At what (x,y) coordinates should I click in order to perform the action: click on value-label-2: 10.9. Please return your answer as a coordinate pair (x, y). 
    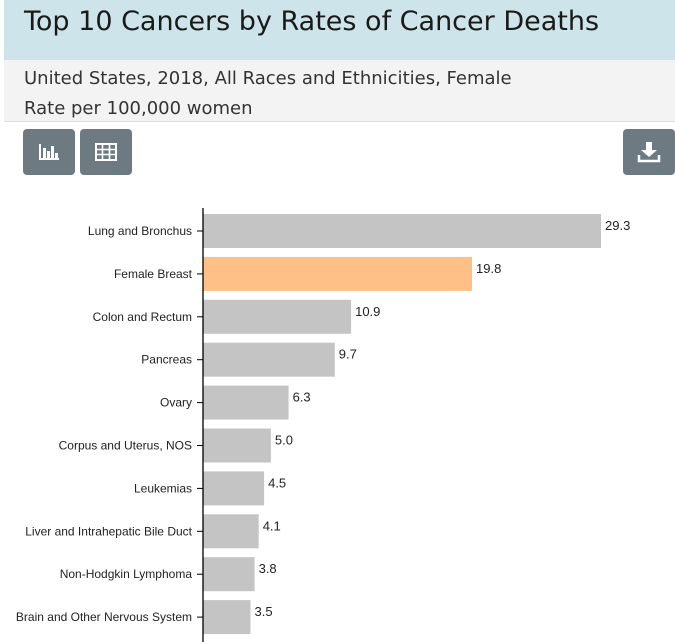
    Looking at the image, I should click on (367, 311).